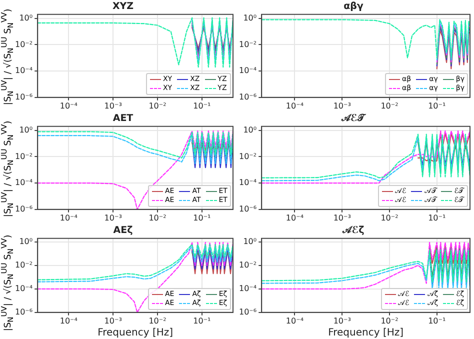  I want to click on chart-title: XYZ, so click(123, 6).